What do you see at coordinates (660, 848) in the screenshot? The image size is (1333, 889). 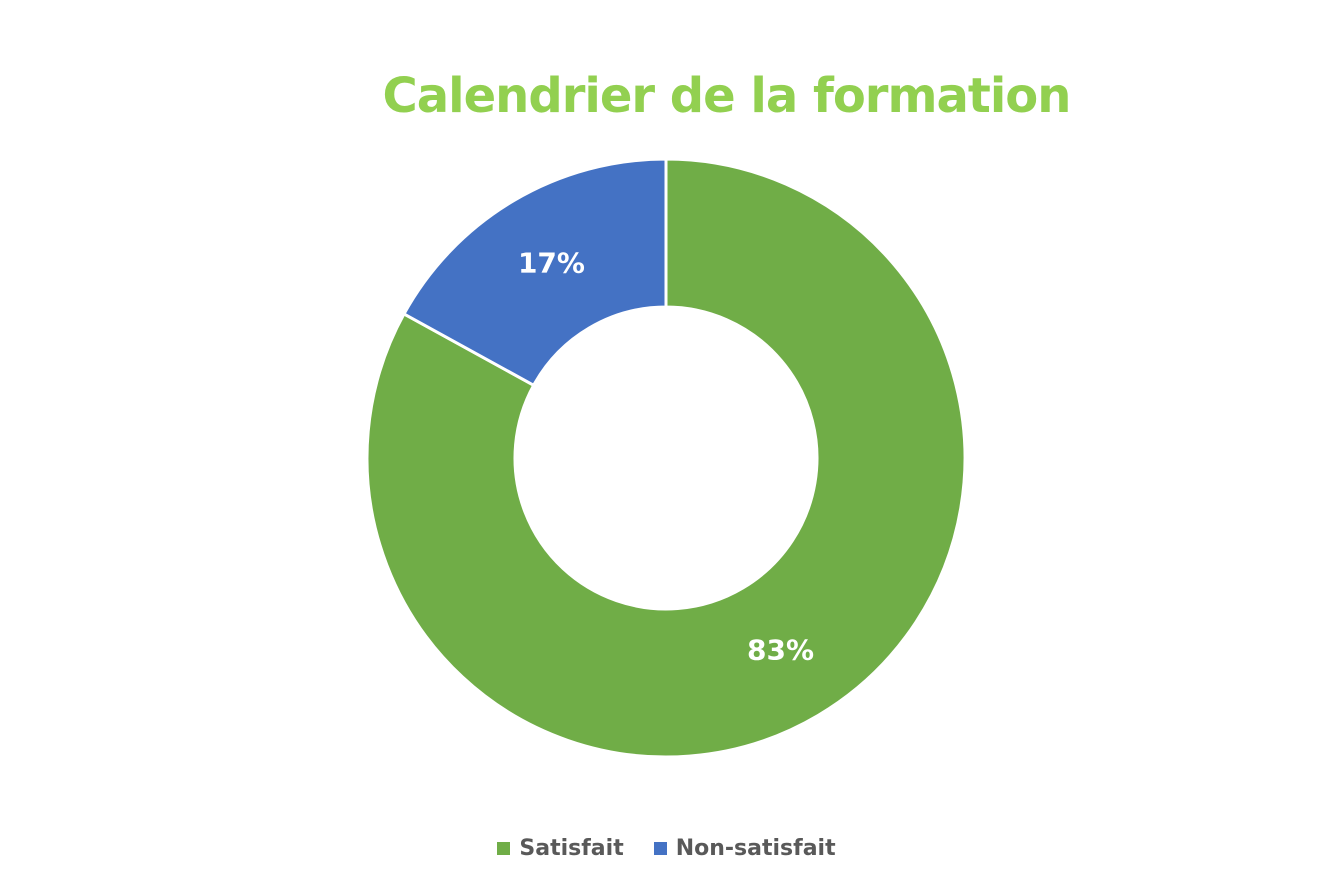 I see `legend-swatch-non-satisfait` at bounding box center [660, 848].